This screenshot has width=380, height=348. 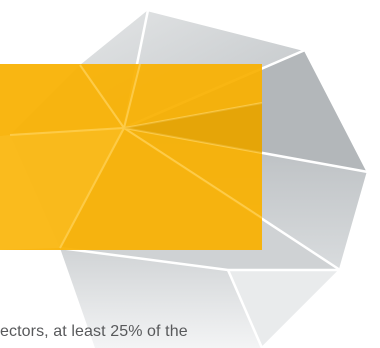 I want to click on polygon-facet-bottom-right, so click(x=284, y=309).